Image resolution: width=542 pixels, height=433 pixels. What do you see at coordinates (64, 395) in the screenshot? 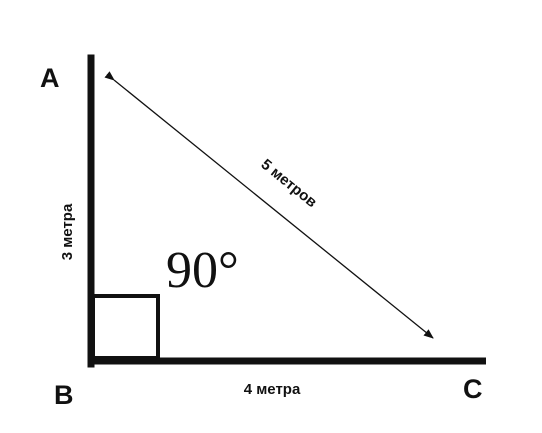
I see `vertex-label-b: B` at bounding box center [64, 395].